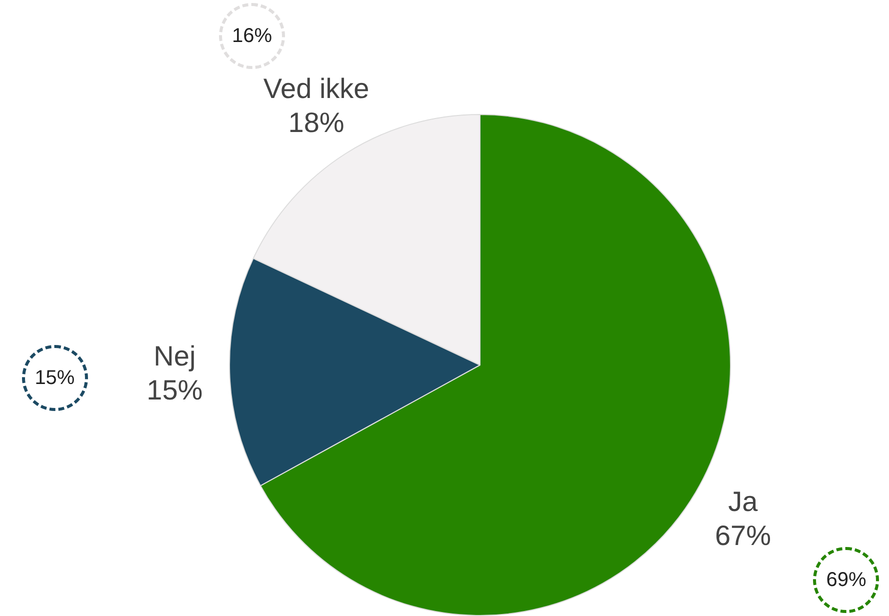  I want to click on legend-label: Ved ikke, so click(316, 88).